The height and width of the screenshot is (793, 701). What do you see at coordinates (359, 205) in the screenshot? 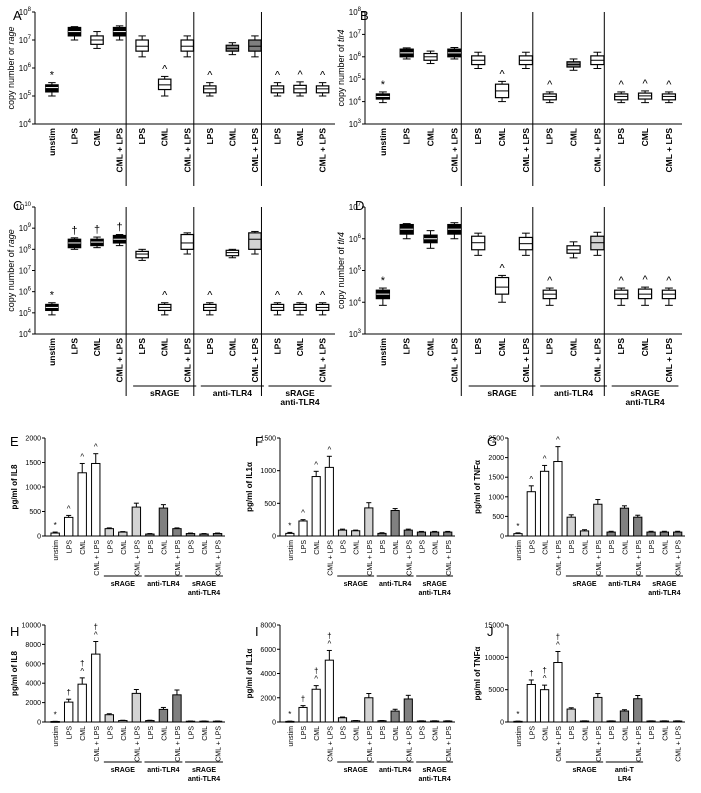
I see `panel-letter: D` at bounding box center [359, 205].